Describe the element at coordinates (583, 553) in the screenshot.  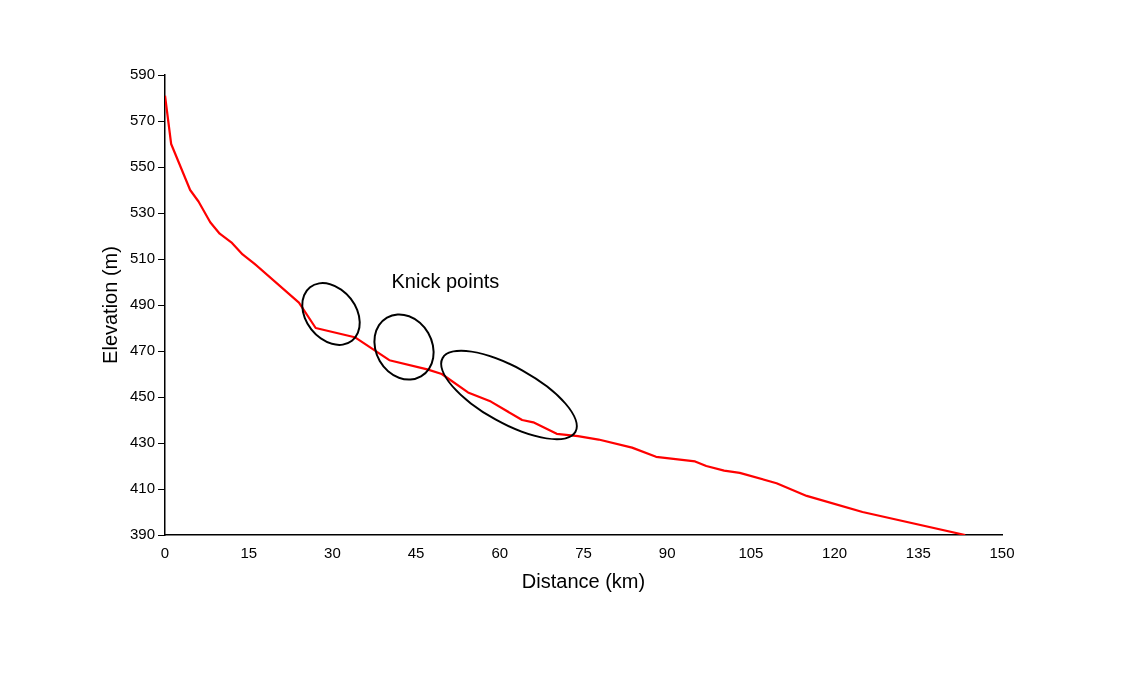
I see `x-tick-label: 75` at that location.